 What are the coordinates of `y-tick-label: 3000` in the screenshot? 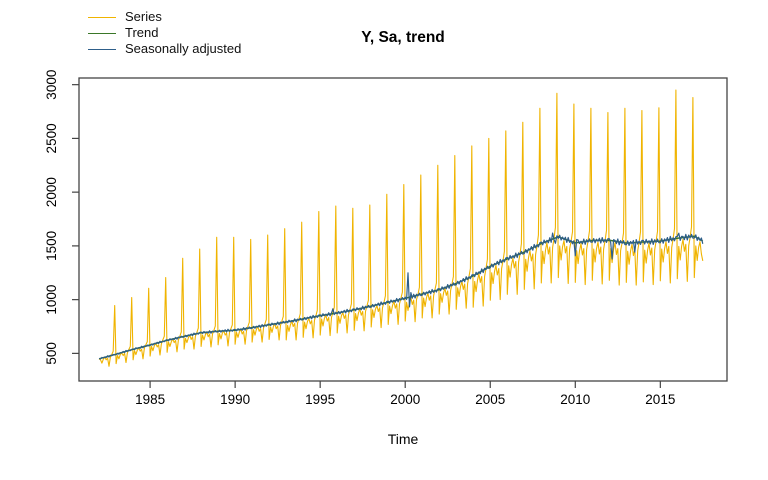 It's located at (51, 85).